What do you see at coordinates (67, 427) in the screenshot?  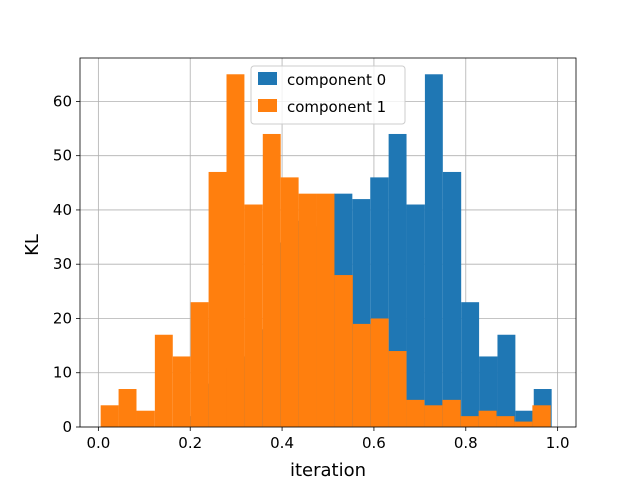 I see `y-tick-label: 0` at bounding box center [67, 427].